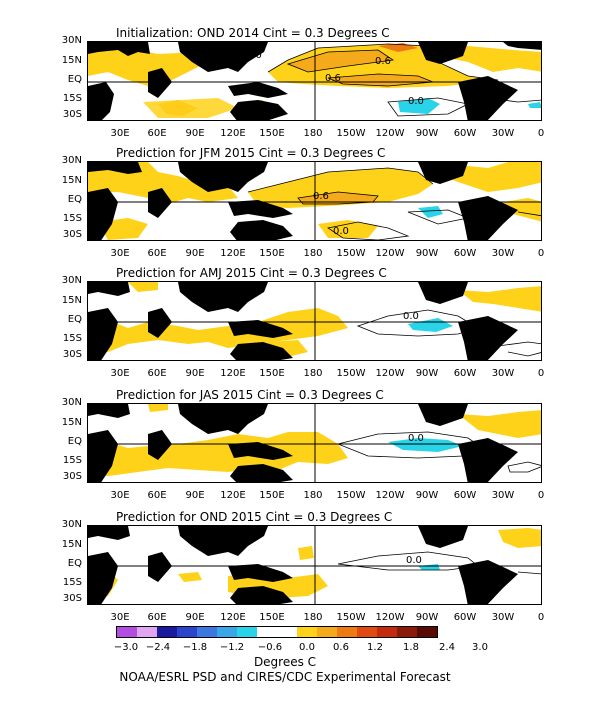  Describe the element at coordinates (270, 647) in the screenshot. I see `legend-tick: −0.6` at that location.